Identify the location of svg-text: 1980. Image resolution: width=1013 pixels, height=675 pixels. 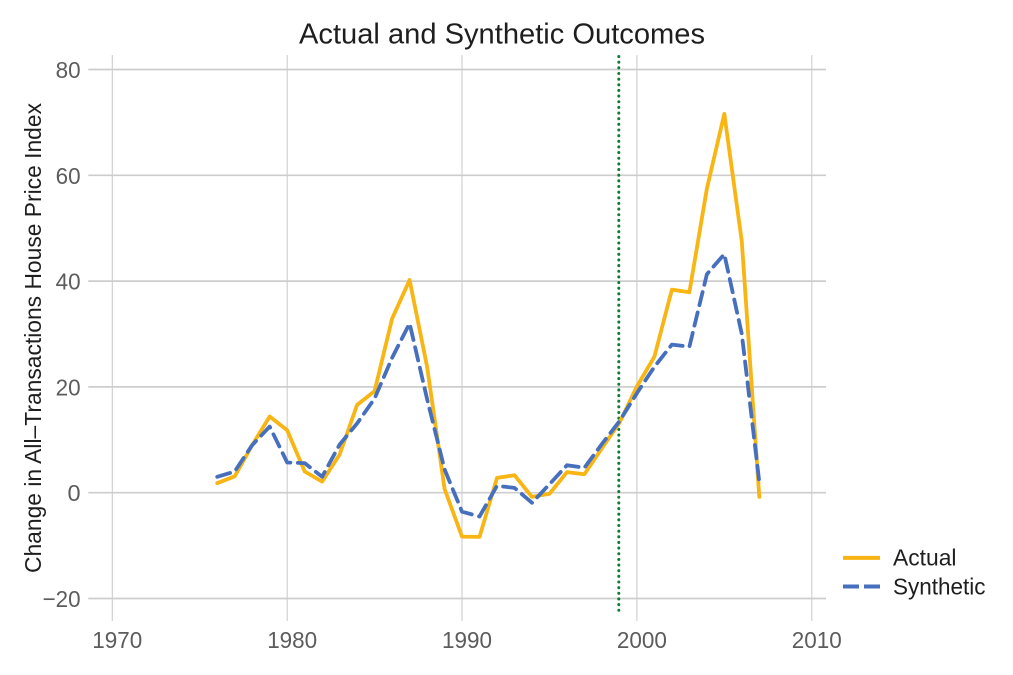
(292, 640).